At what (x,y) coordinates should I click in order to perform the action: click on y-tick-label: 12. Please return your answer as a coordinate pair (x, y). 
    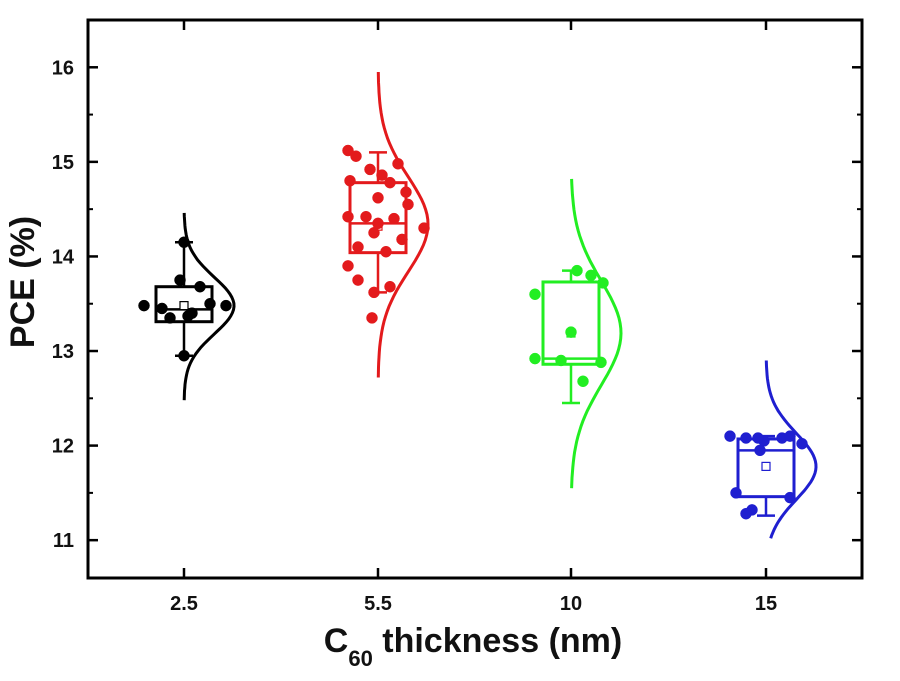
    Looking at the image, I should click on (63, 447).